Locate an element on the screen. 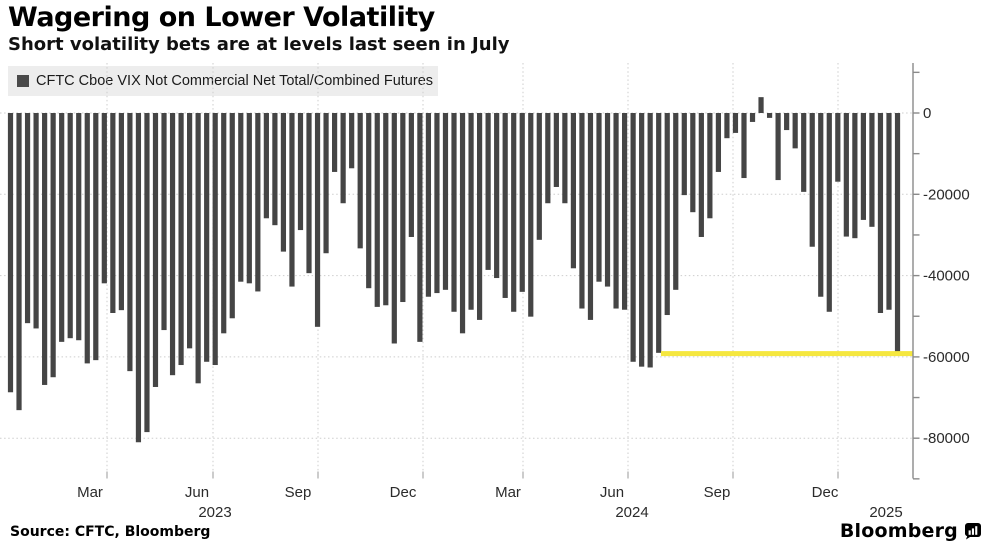 The width and height of the screenshot is (990, 548). year-label: 2025 is located at coordinates (885, 512).